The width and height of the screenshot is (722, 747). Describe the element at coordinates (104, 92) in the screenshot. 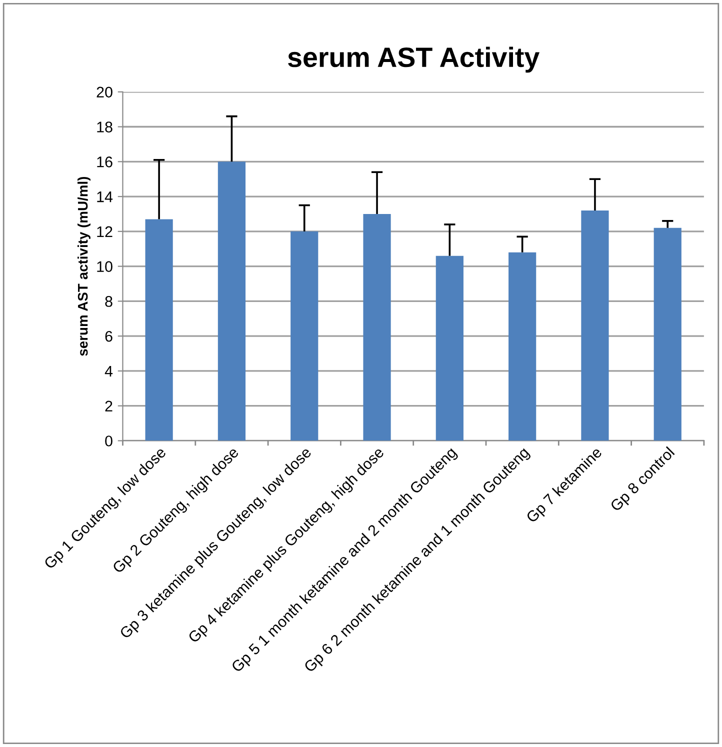

I see `y-tick-label: 20` at that location.